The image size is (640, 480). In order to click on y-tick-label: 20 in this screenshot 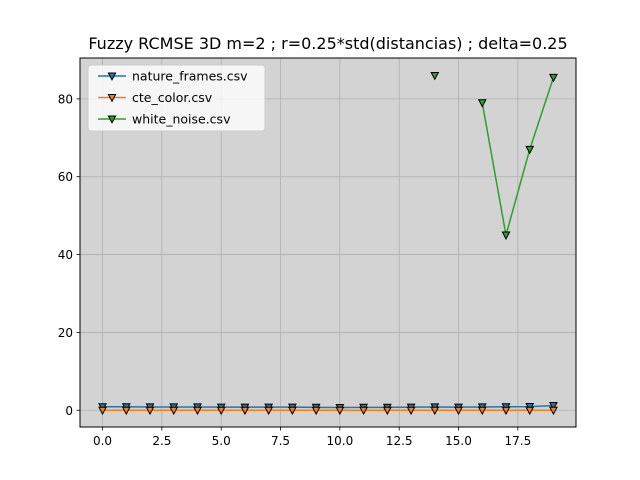, I will do `click(65, 333)`.